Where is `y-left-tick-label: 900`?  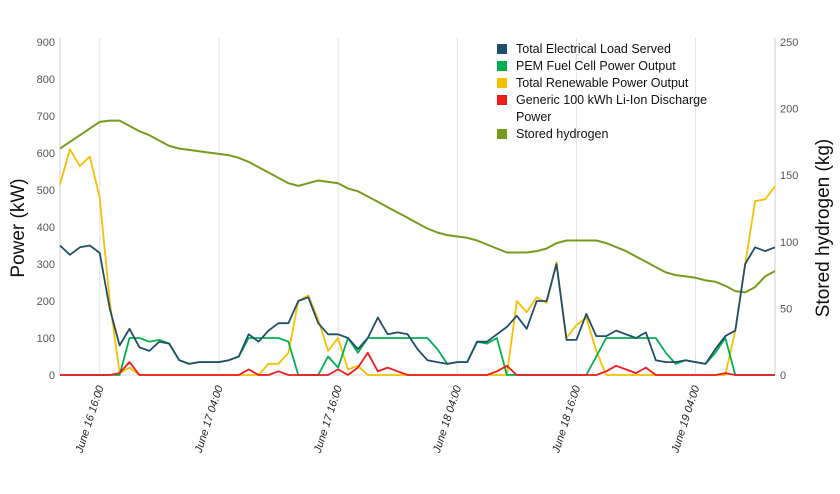
y-left-tick-label: 900 is located at coordinates (46, 43).